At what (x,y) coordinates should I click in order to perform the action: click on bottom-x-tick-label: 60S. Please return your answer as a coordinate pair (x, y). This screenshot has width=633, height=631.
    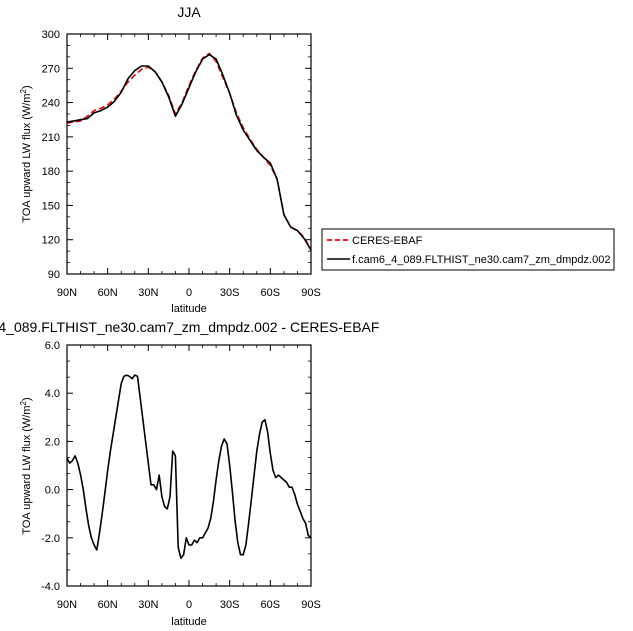
    Looking at the image, I should click on (271, 605).